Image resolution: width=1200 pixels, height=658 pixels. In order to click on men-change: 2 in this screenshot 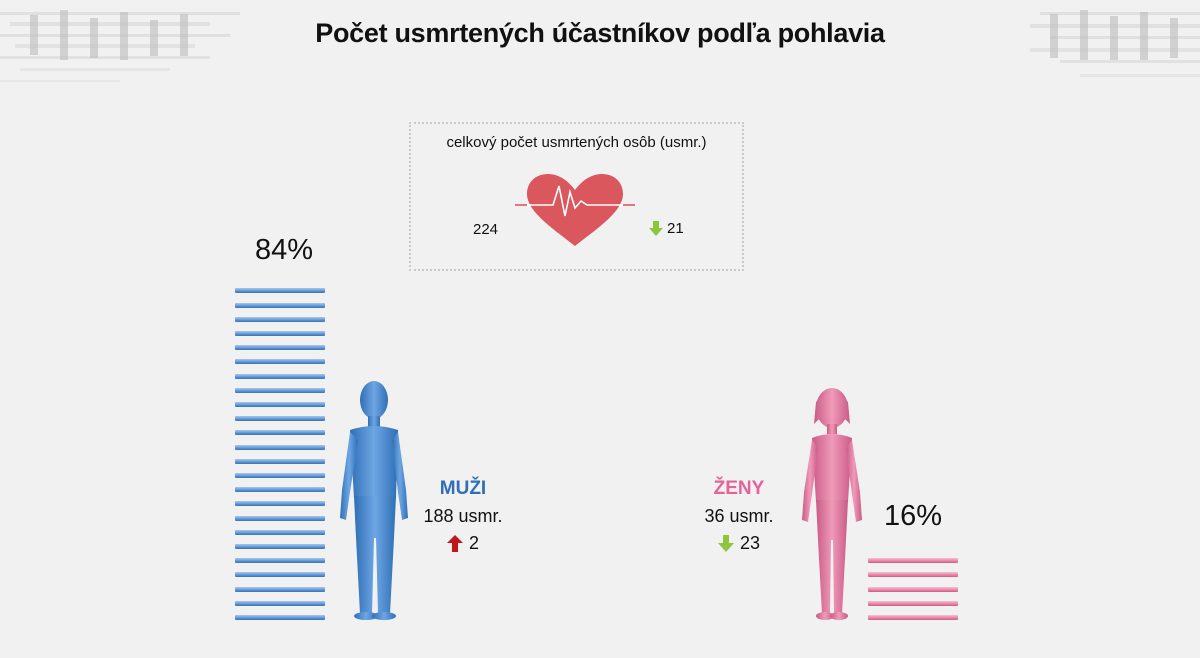, I will do `click(463, 543)`.